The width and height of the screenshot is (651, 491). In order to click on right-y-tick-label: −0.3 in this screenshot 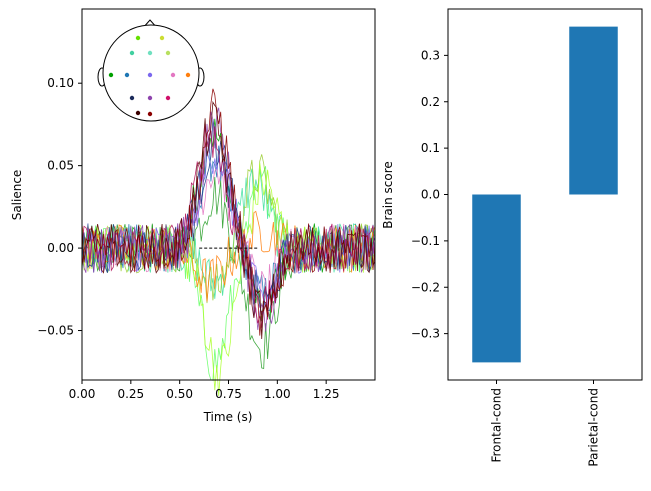, I will do `click(425, 334)`.